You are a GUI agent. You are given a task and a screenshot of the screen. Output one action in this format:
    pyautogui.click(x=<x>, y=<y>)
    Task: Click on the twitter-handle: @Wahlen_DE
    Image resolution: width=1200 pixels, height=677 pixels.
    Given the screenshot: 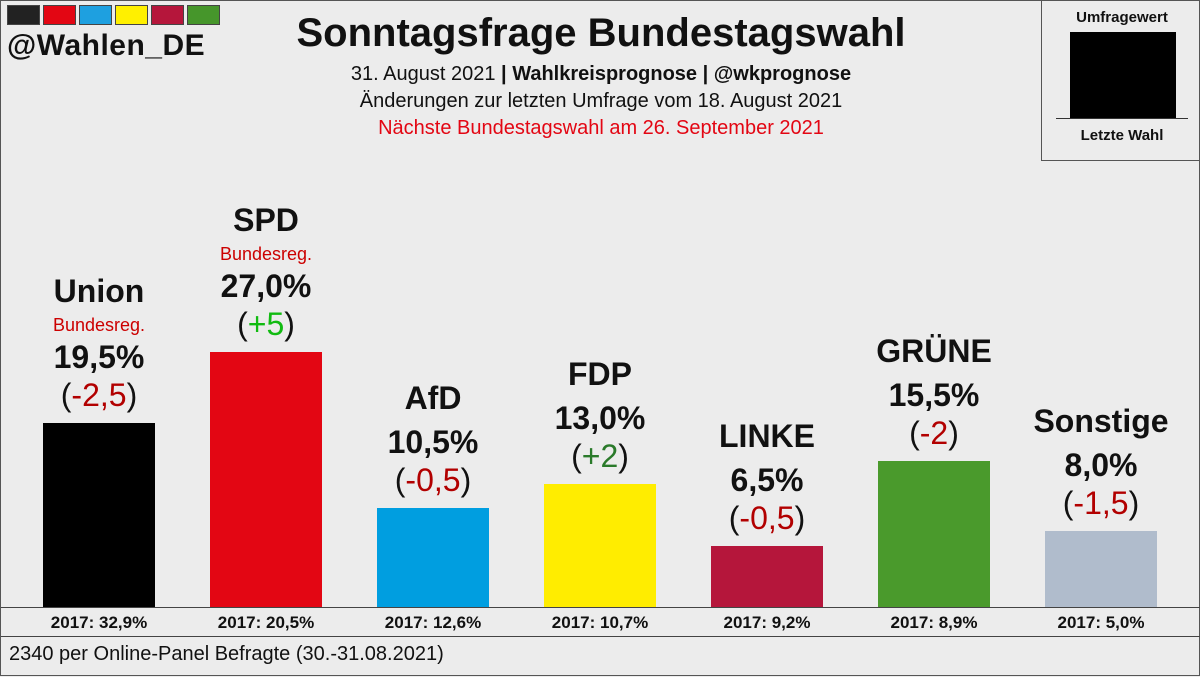 What is the action you would take?
    pyautogui.click(x=106, y=45)
    